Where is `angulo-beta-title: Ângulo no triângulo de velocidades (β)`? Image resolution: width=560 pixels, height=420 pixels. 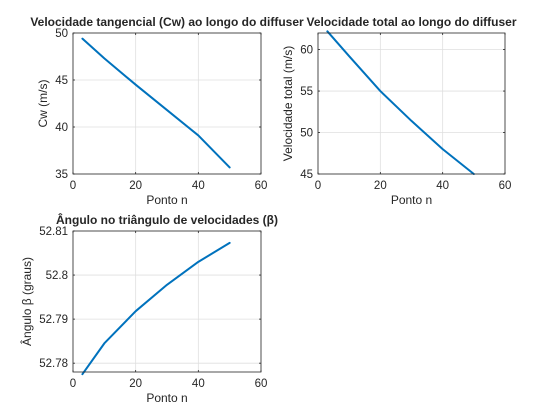 angulo-beta-title: Ângulo no triângulo de velocidades (β) is located at coordinates (167, 219).